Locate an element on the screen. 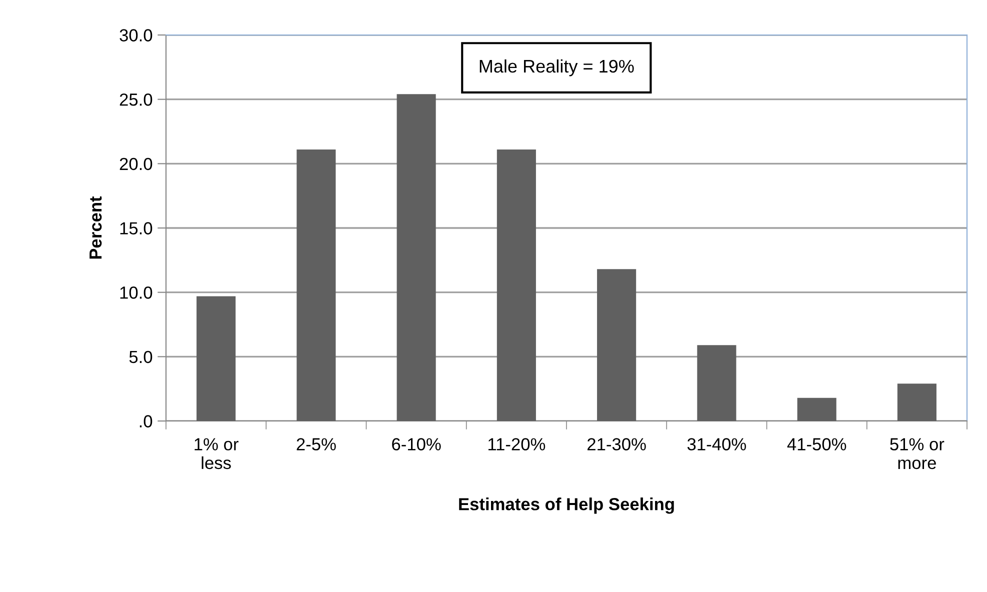 Image resolution: width=987 pixels, height=592 pixels. x-tick-label: 1% or less is located at coordinates (216, 454).